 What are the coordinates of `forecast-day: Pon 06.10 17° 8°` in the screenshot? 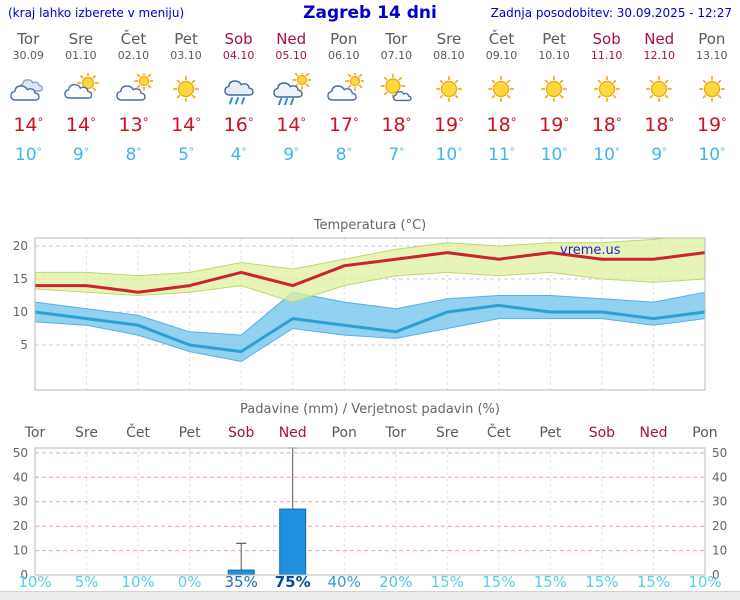 It's located at (343, 97).